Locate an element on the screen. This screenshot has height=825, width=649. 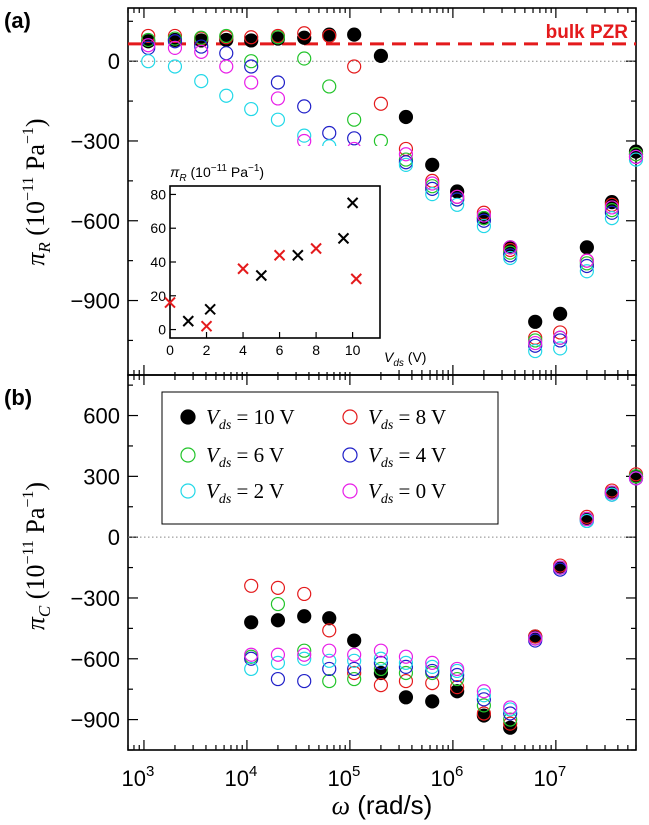
inset-y-tick-label: 80 is located at coordinates (158, 194).